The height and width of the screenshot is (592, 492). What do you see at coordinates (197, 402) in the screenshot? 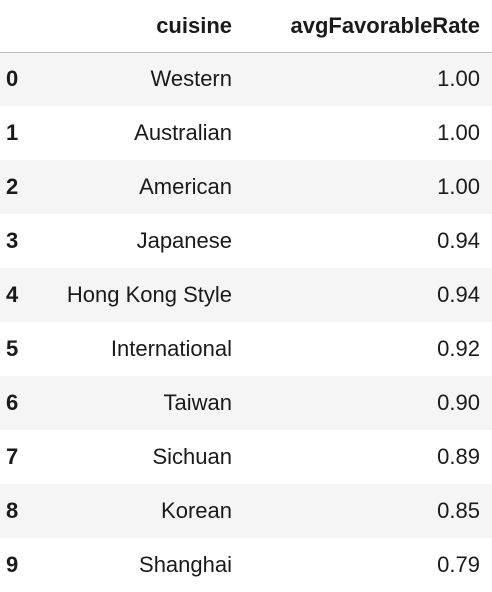
I see `cuisine-cell: Taiwan` at bounding box center [197, 402].